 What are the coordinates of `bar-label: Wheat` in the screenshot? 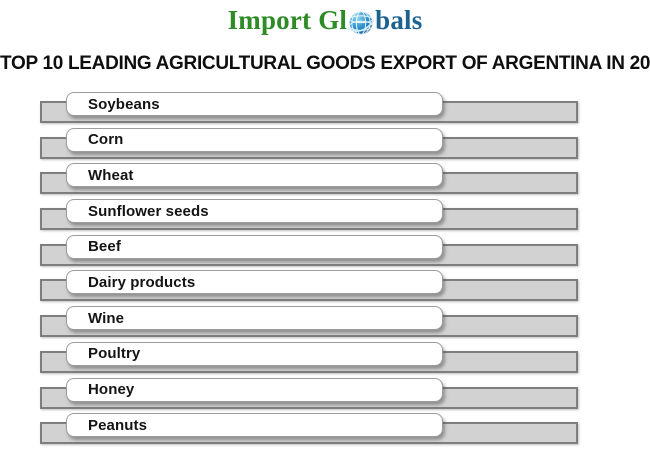 It's located at (111, 175).